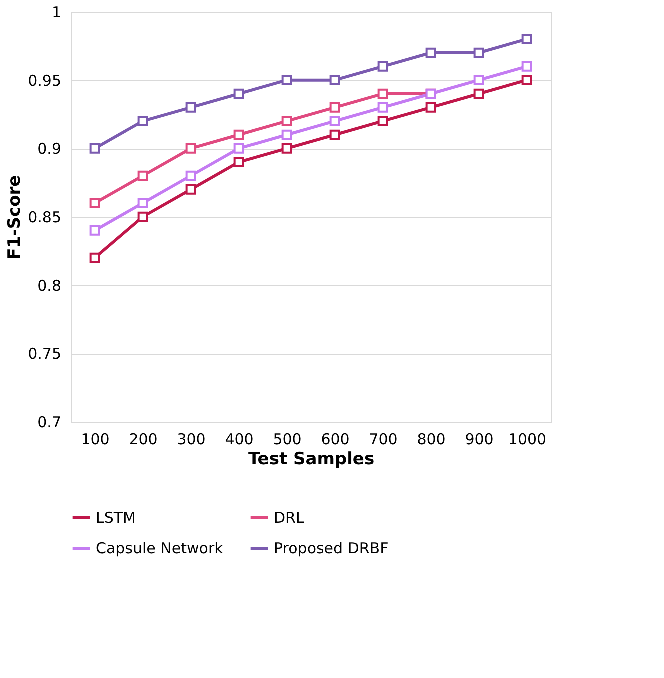 The width and height of the screenshot is (664, 678). I want to click on x-tick-label: 500, so click(287, 439).